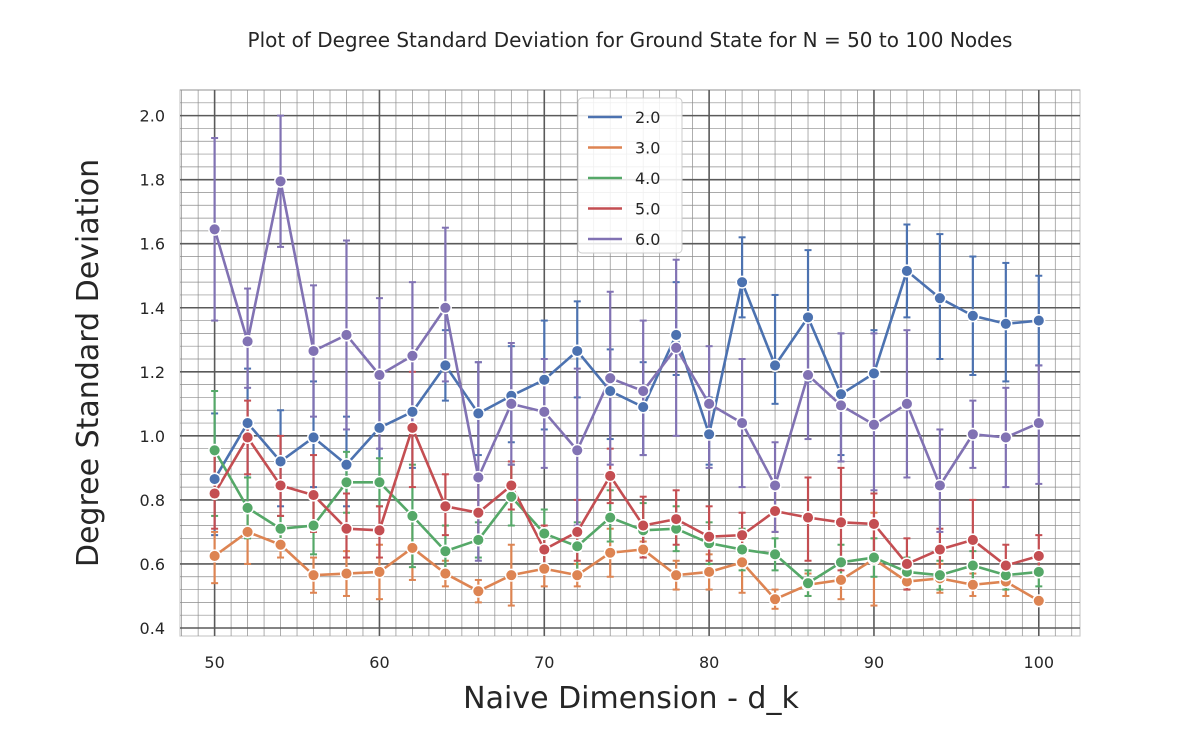 The image size is (1200, 750). Describe the element at coordinates (214, 662) in the screenshot. I see `x-tick-label: 50` at that location.